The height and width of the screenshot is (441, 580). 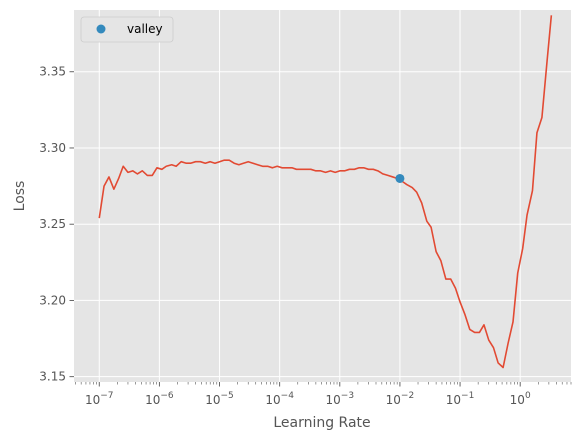 I want to click on y-tick-label: 3.15, so click(x=52, y=377).